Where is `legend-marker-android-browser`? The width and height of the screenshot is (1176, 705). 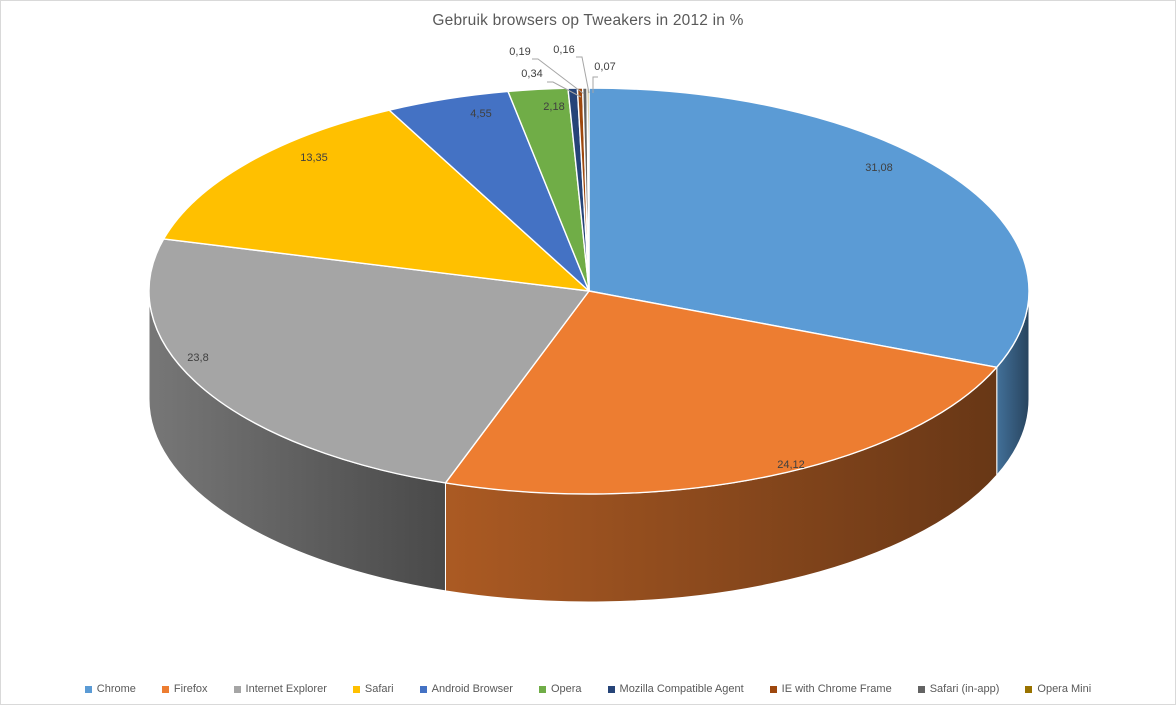
legend-marker-android-browser is located at coordinates (423, 689).